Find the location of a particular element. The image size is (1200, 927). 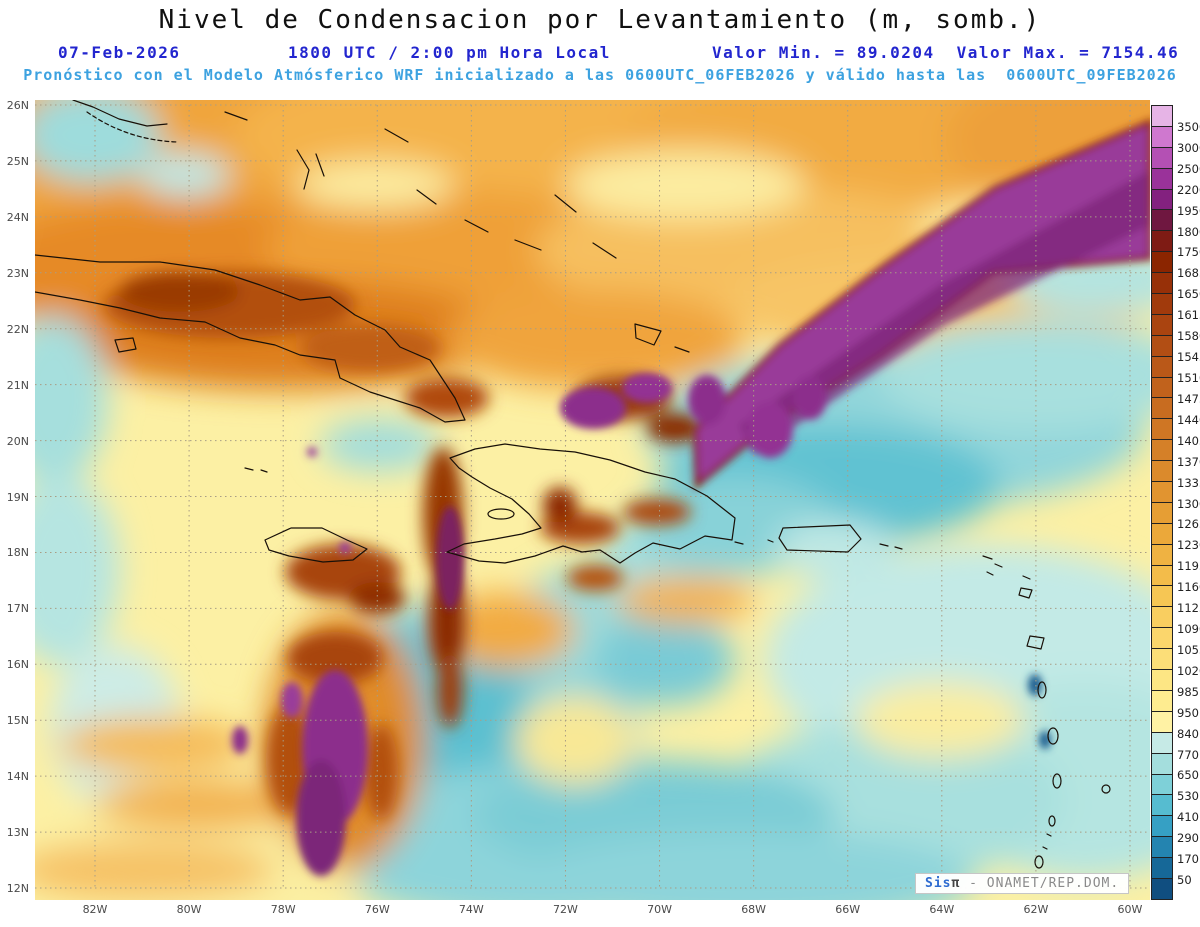

colorbar-tick-label: 1545 is located at coordinates (1188, 357).